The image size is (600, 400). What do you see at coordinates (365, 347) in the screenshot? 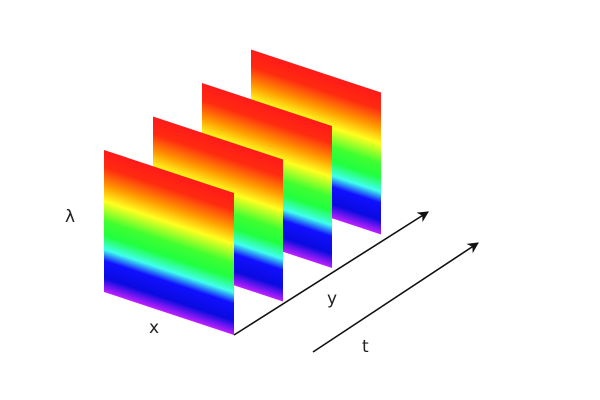
I see `t-label: t` at bounding box center [365, 347].